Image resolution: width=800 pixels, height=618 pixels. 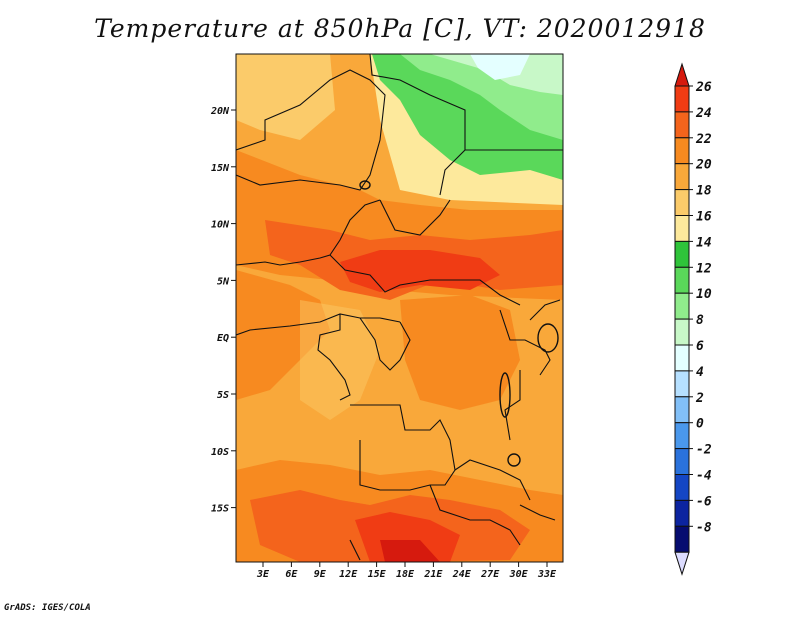 What do you see at coordinates (704, 294) in the screenshot?
I see `colorbar-label: 10` at bounding box center [704, 294].